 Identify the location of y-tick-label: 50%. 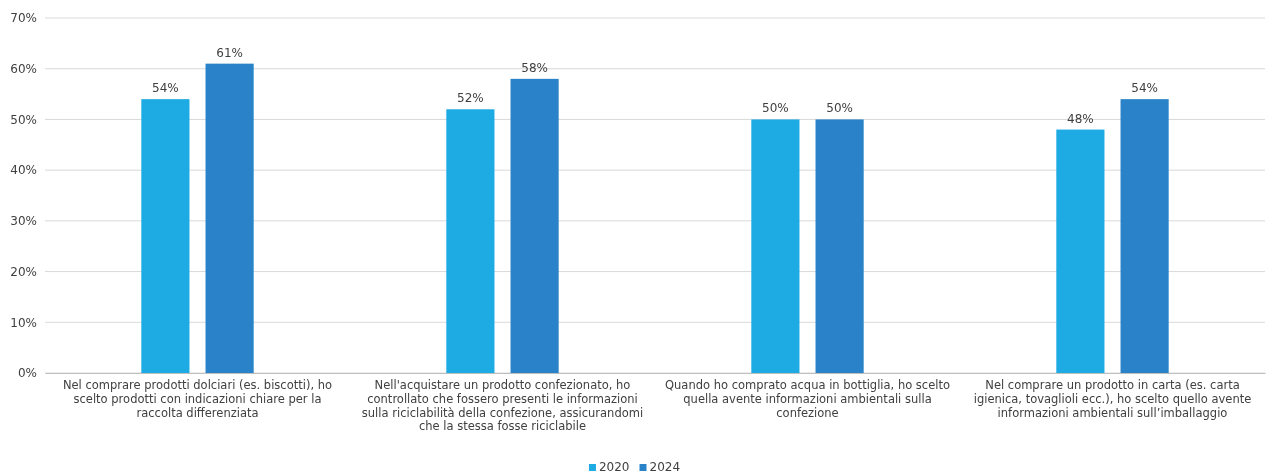
(23, 119).